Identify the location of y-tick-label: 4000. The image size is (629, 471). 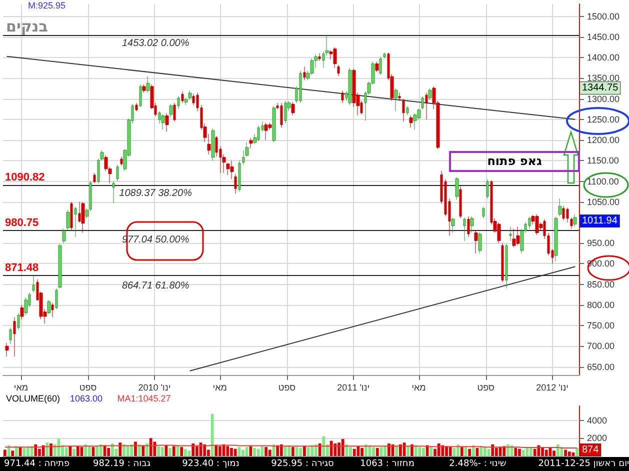
(597, 420).